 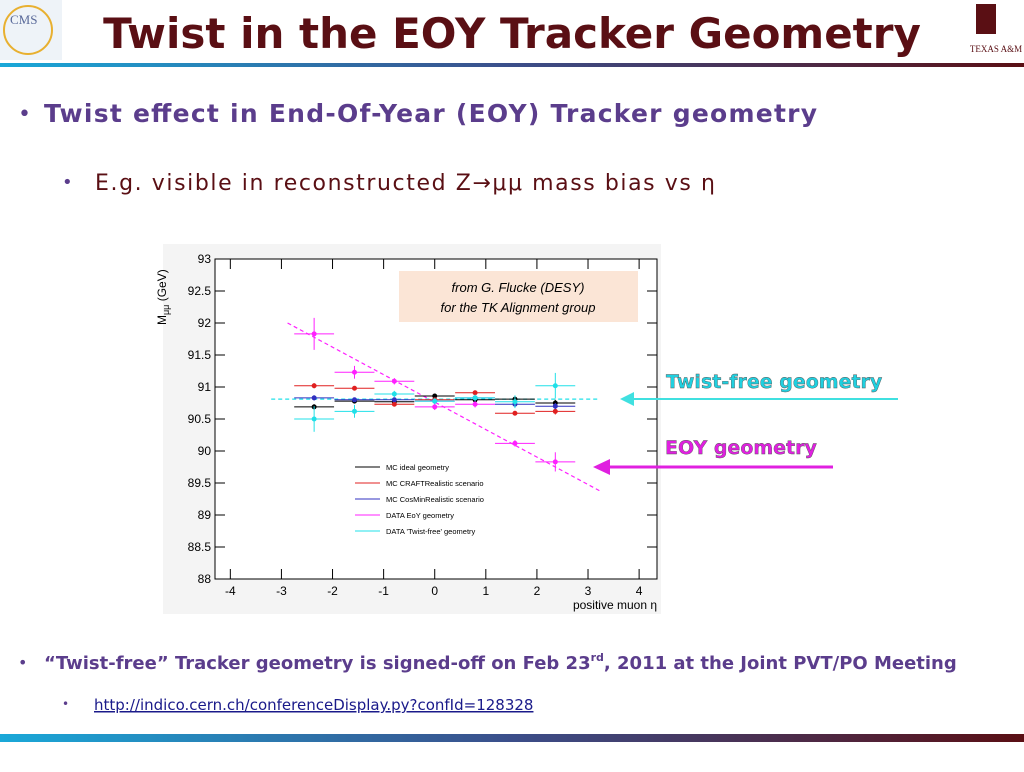 What do you see at coordinates (780, 663) in the screenshot?
I see `bullet-tail: , 2011 at the Joint PVT/PO Meeting` at bounding box center [780, 663].